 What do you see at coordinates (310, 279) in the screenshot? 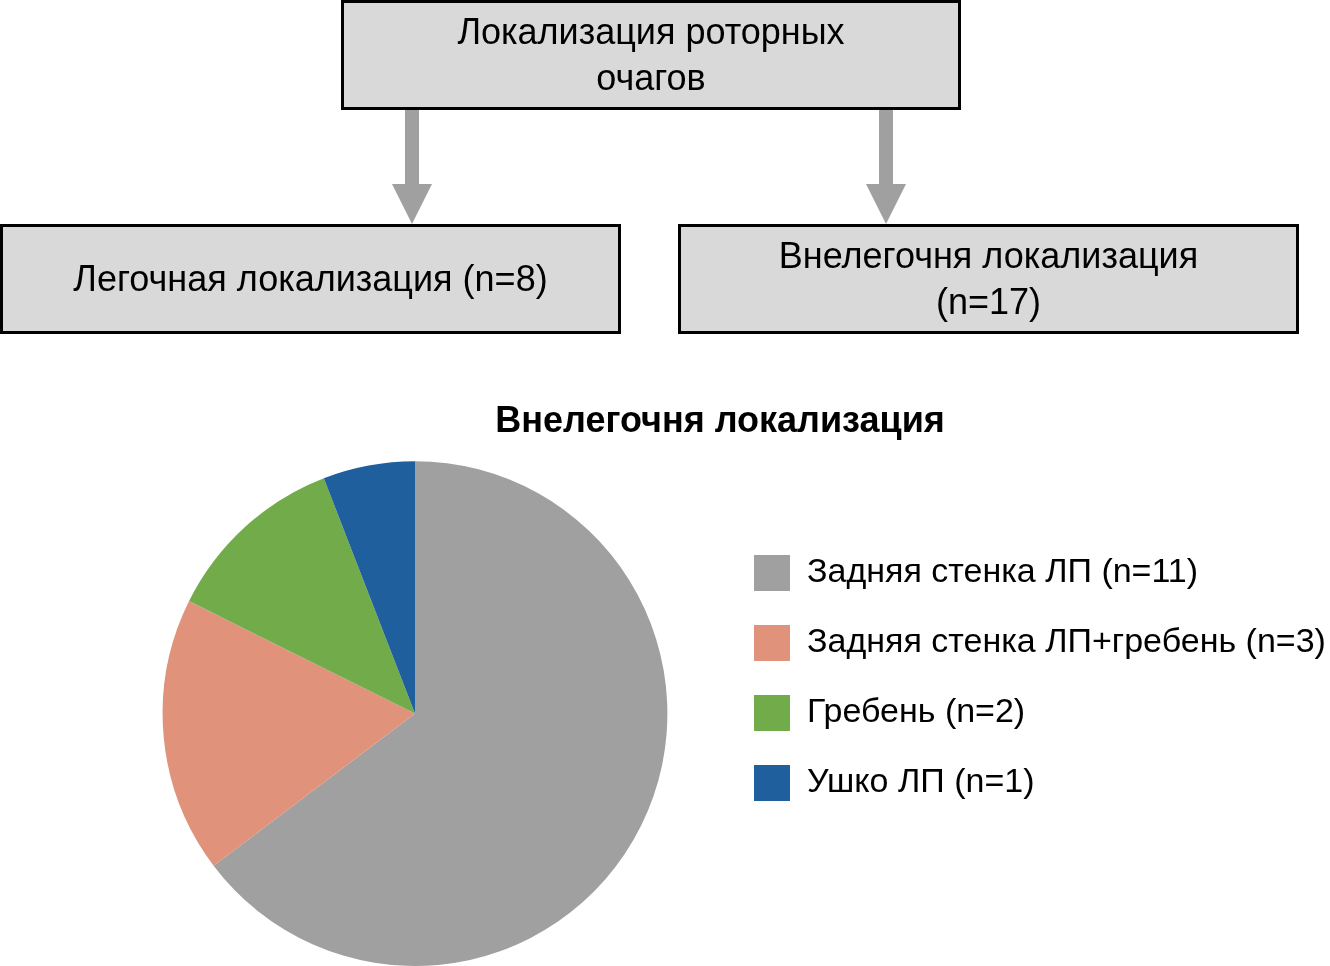
I see `text: Легочная локализация (n=8)` at bounding box center [310, 279].